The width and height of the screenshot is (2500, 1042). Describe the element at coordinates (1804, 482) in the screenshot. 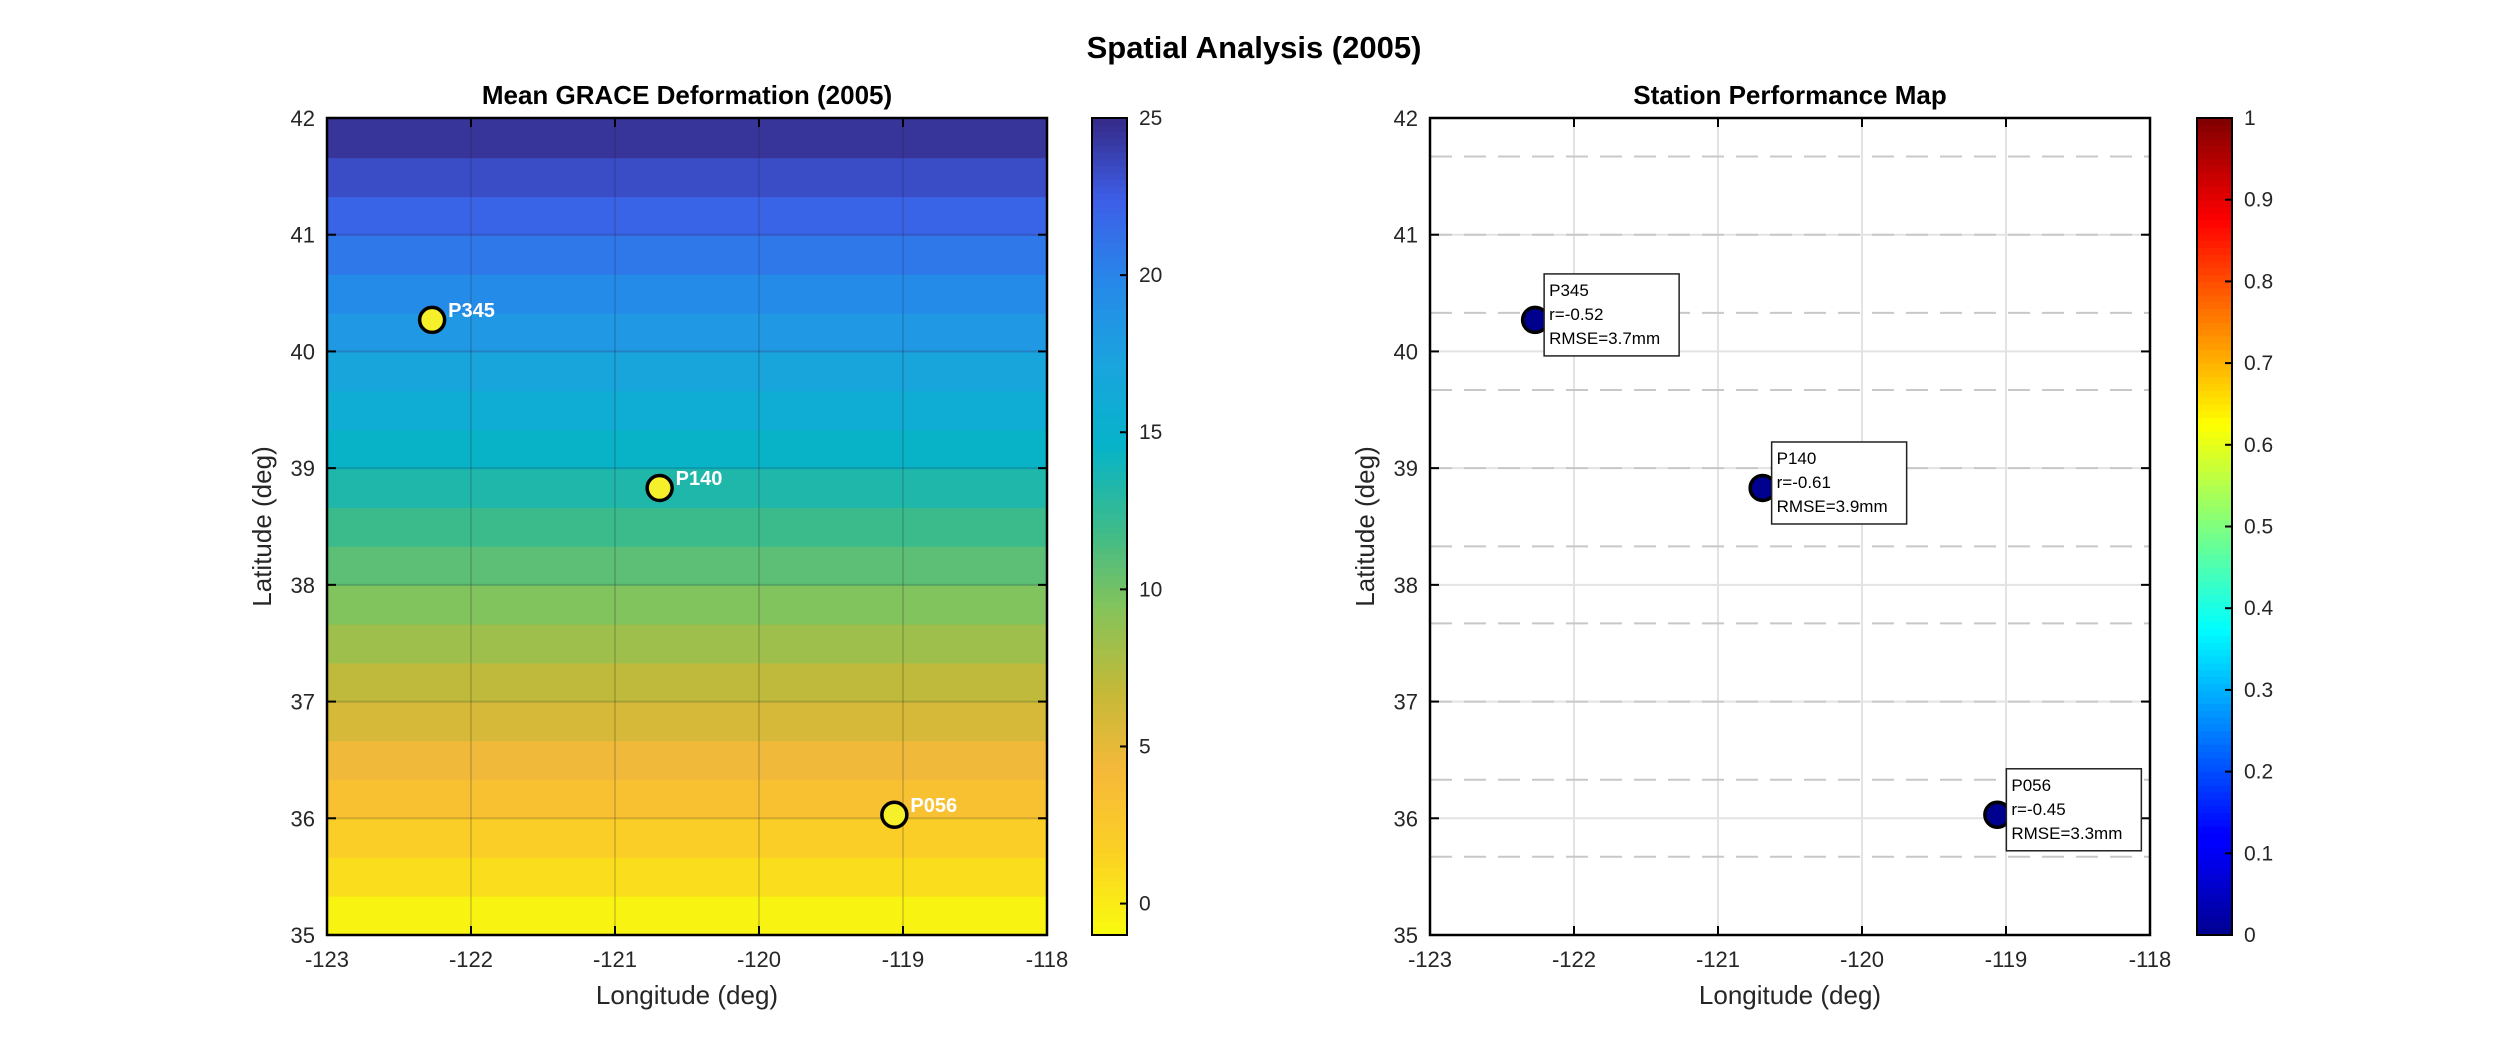

I see `station-annotation-r: r=-0.61` at that location.